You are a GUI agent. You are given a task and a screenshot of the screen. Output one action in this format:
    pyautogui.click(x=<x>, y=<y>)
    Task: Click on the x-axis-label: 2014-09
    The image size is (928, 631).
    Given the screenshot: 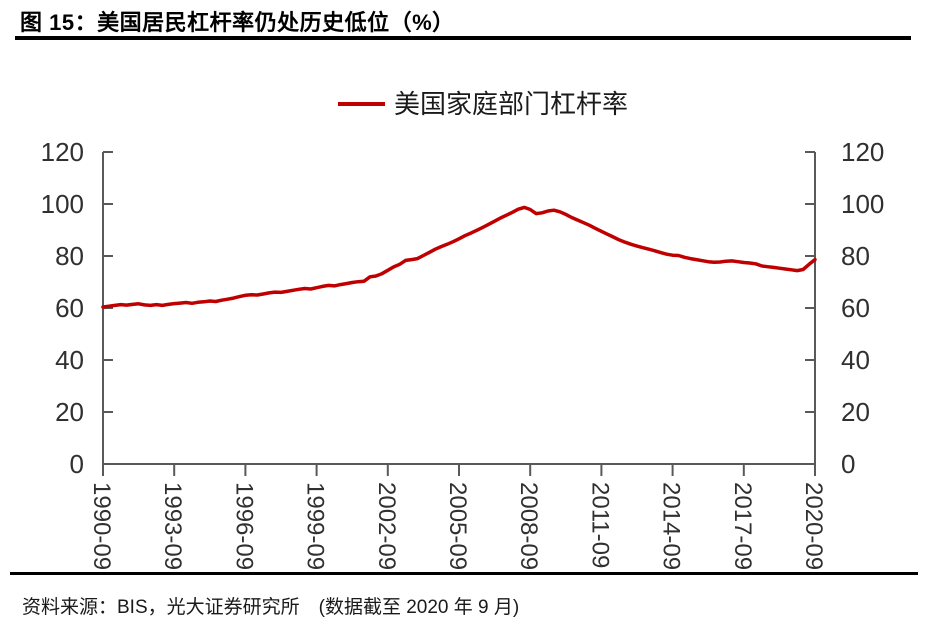 What is the action you would take?
    pyautogui.click(x=671, y=526)
    